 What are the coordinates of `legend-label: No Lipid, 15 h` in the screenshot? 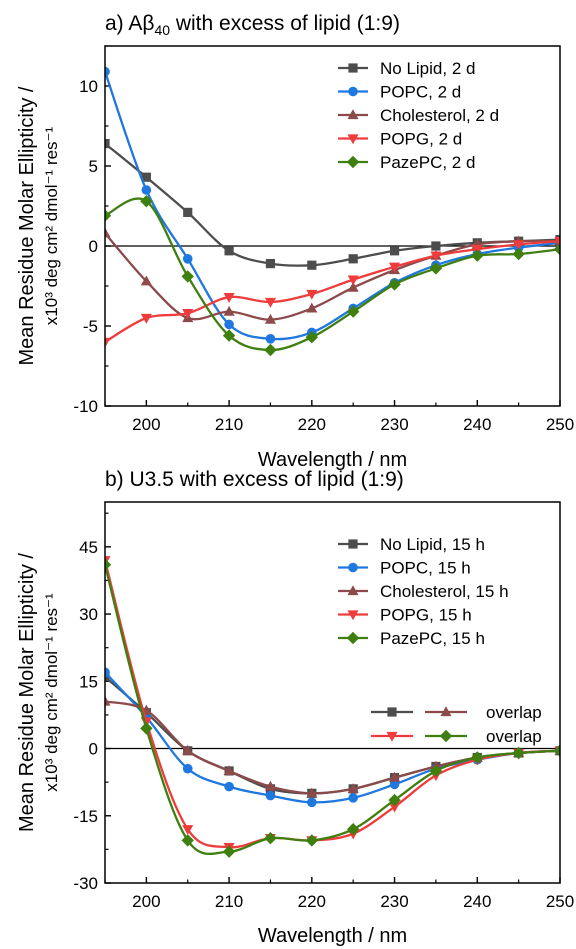 It's located at (432, 544).